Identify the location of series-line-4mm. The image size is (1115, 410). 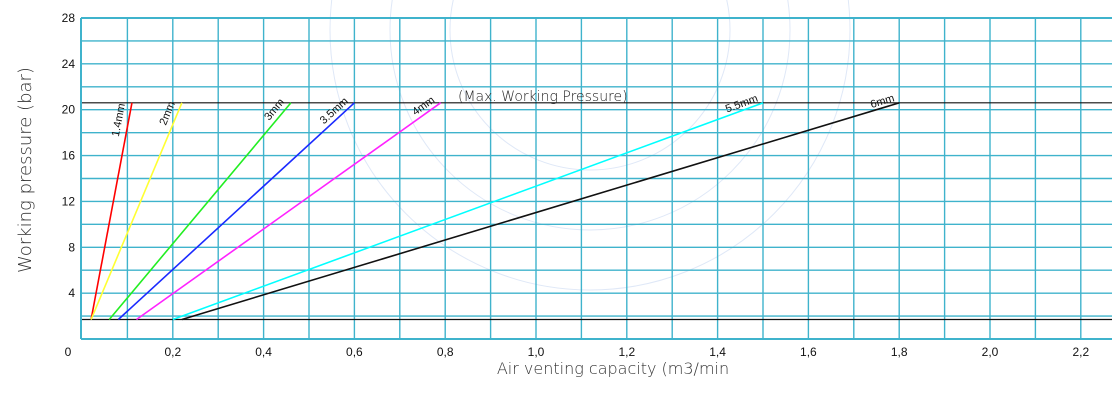
(289, 211).